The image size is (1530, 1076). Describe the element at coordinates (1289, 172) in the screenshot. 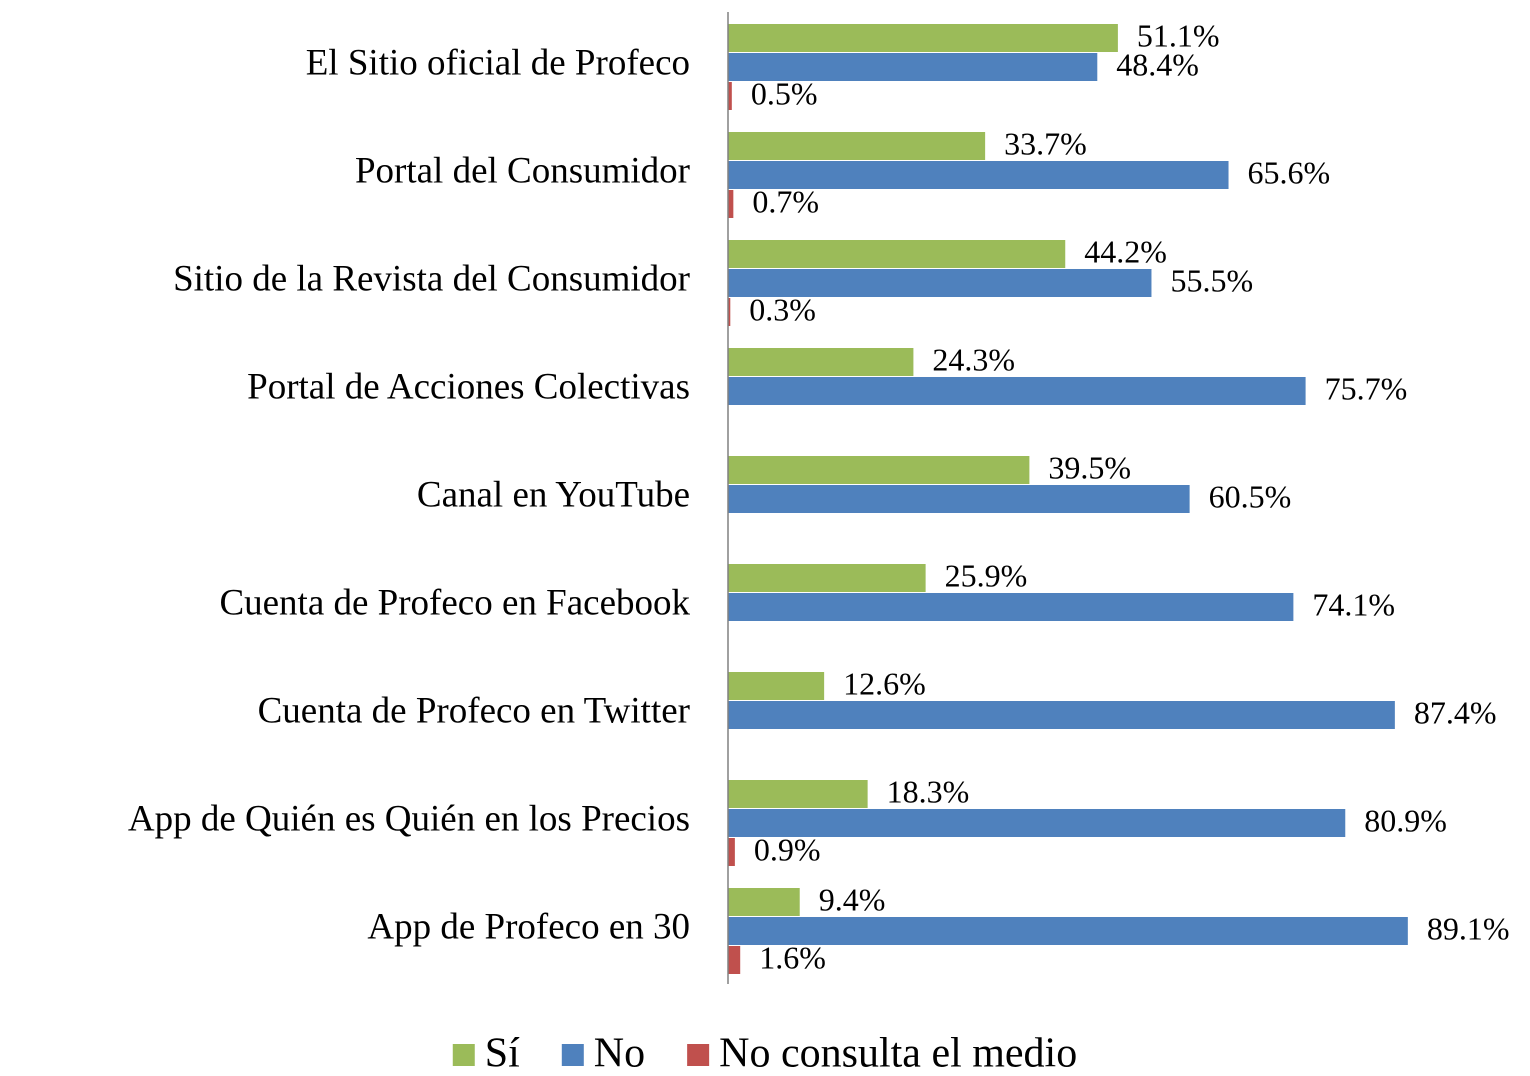

I see `data-label: 65.6%` at that location.